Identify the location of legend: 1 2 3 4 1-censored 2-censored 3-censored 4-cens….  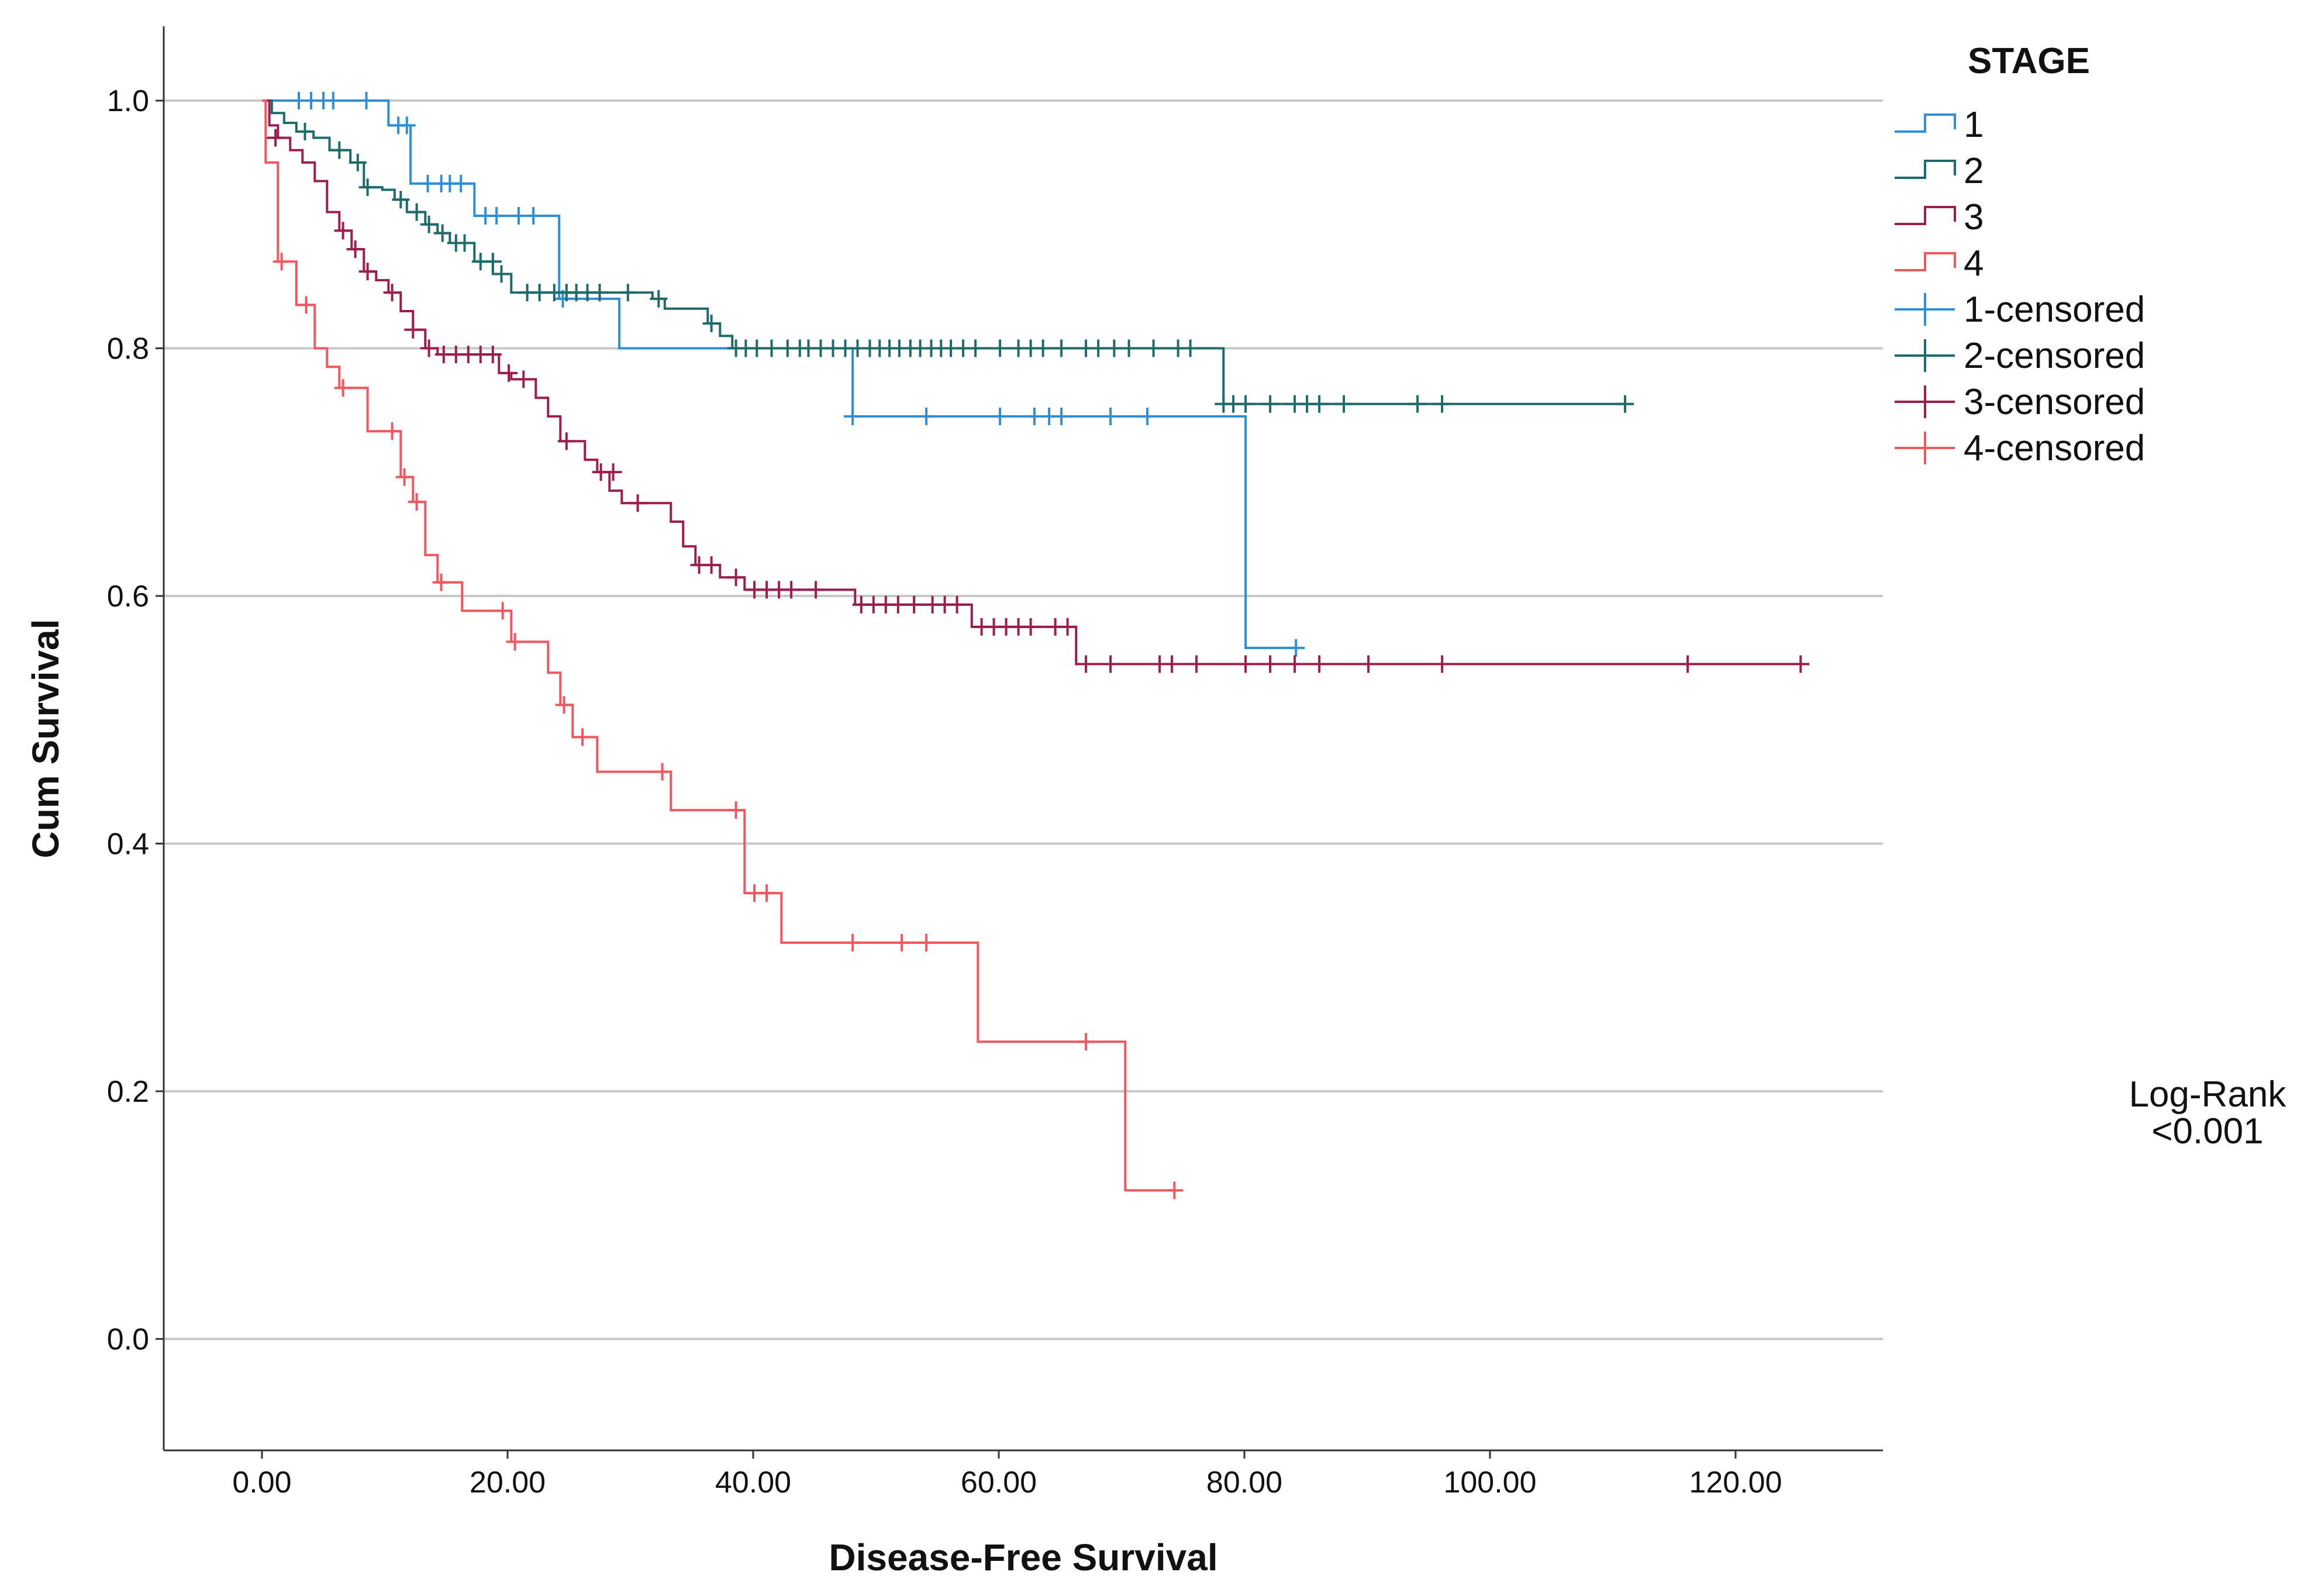
(2020, 286).